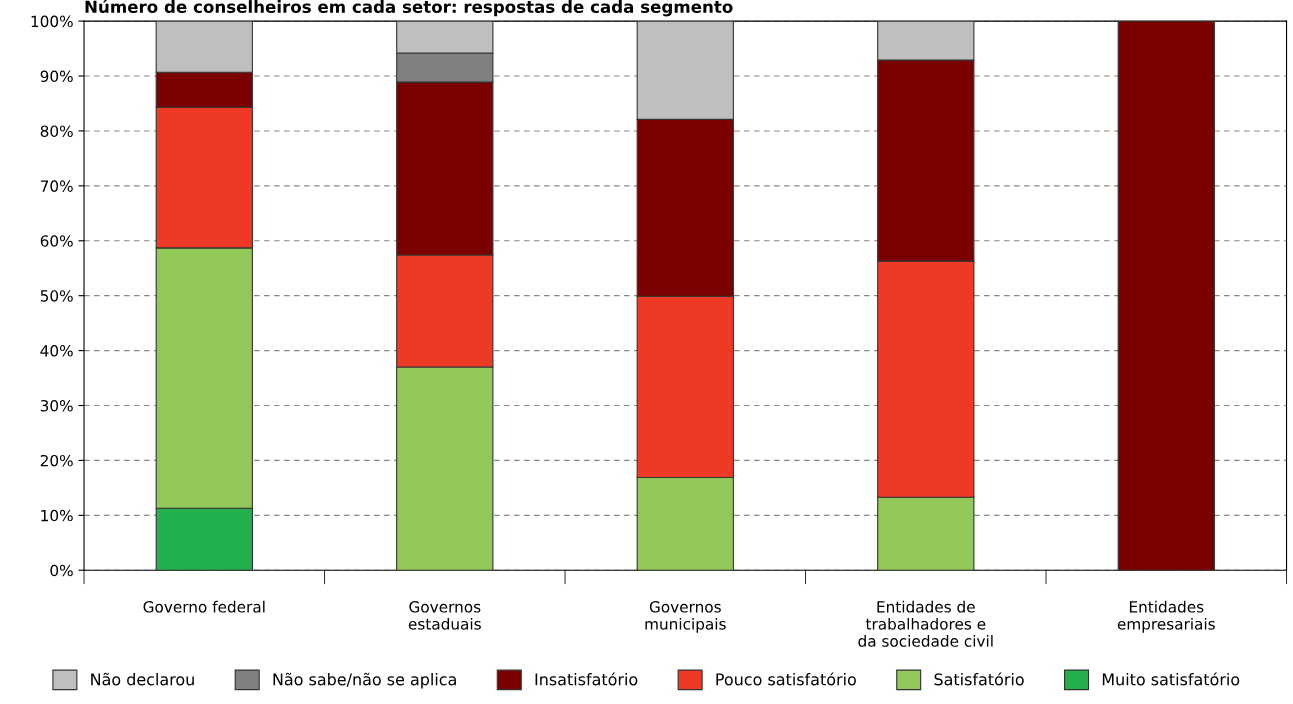 This screenshot has height=704, width=1293. I want to click on legend-label: Não declarou, so click(142, 679).